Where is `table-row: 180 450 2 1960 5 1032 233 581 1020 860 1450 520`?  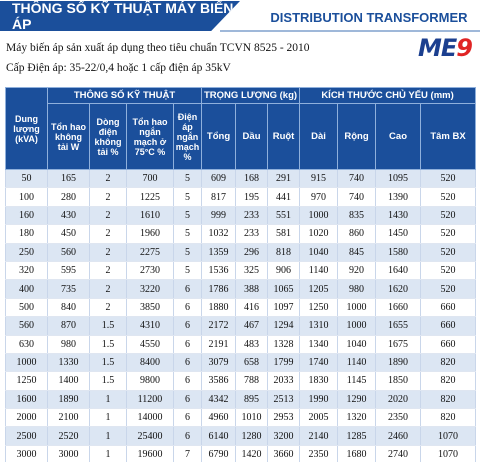 table-row: 180 450 2 1960 5 1032 233 581 1020 860 1450 520 is located at coordinates (241, 234).